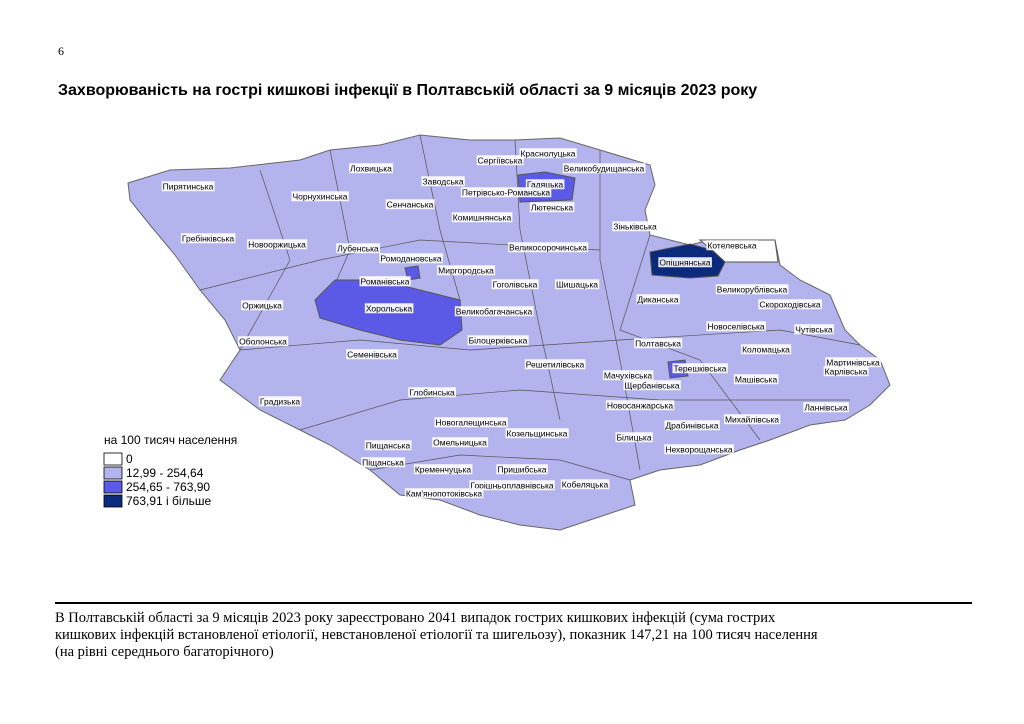 The height and width of the screenshot is (724, 1024). I want to click on region-label: Щербанівська, so click(652, 385).